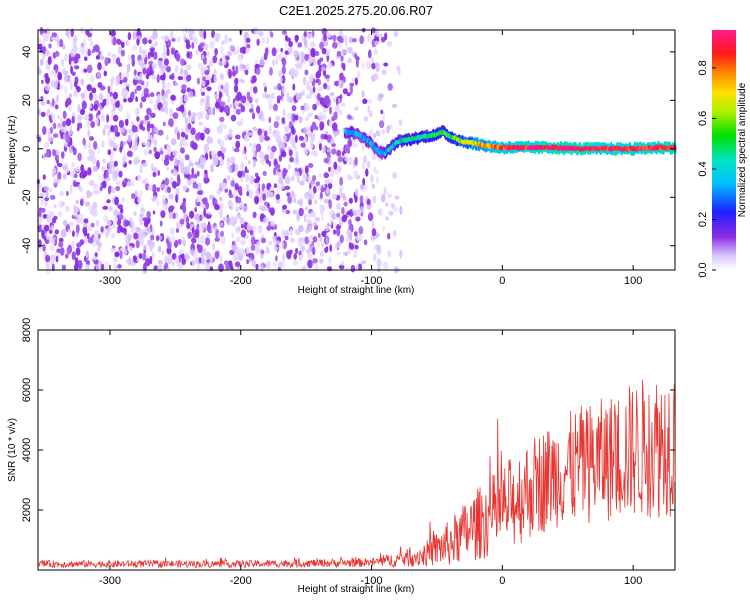  What do you see at coordinates (27, 450) in the screenshot?
I see `y-tick-label: 4000` at bounding box center [27, 450].